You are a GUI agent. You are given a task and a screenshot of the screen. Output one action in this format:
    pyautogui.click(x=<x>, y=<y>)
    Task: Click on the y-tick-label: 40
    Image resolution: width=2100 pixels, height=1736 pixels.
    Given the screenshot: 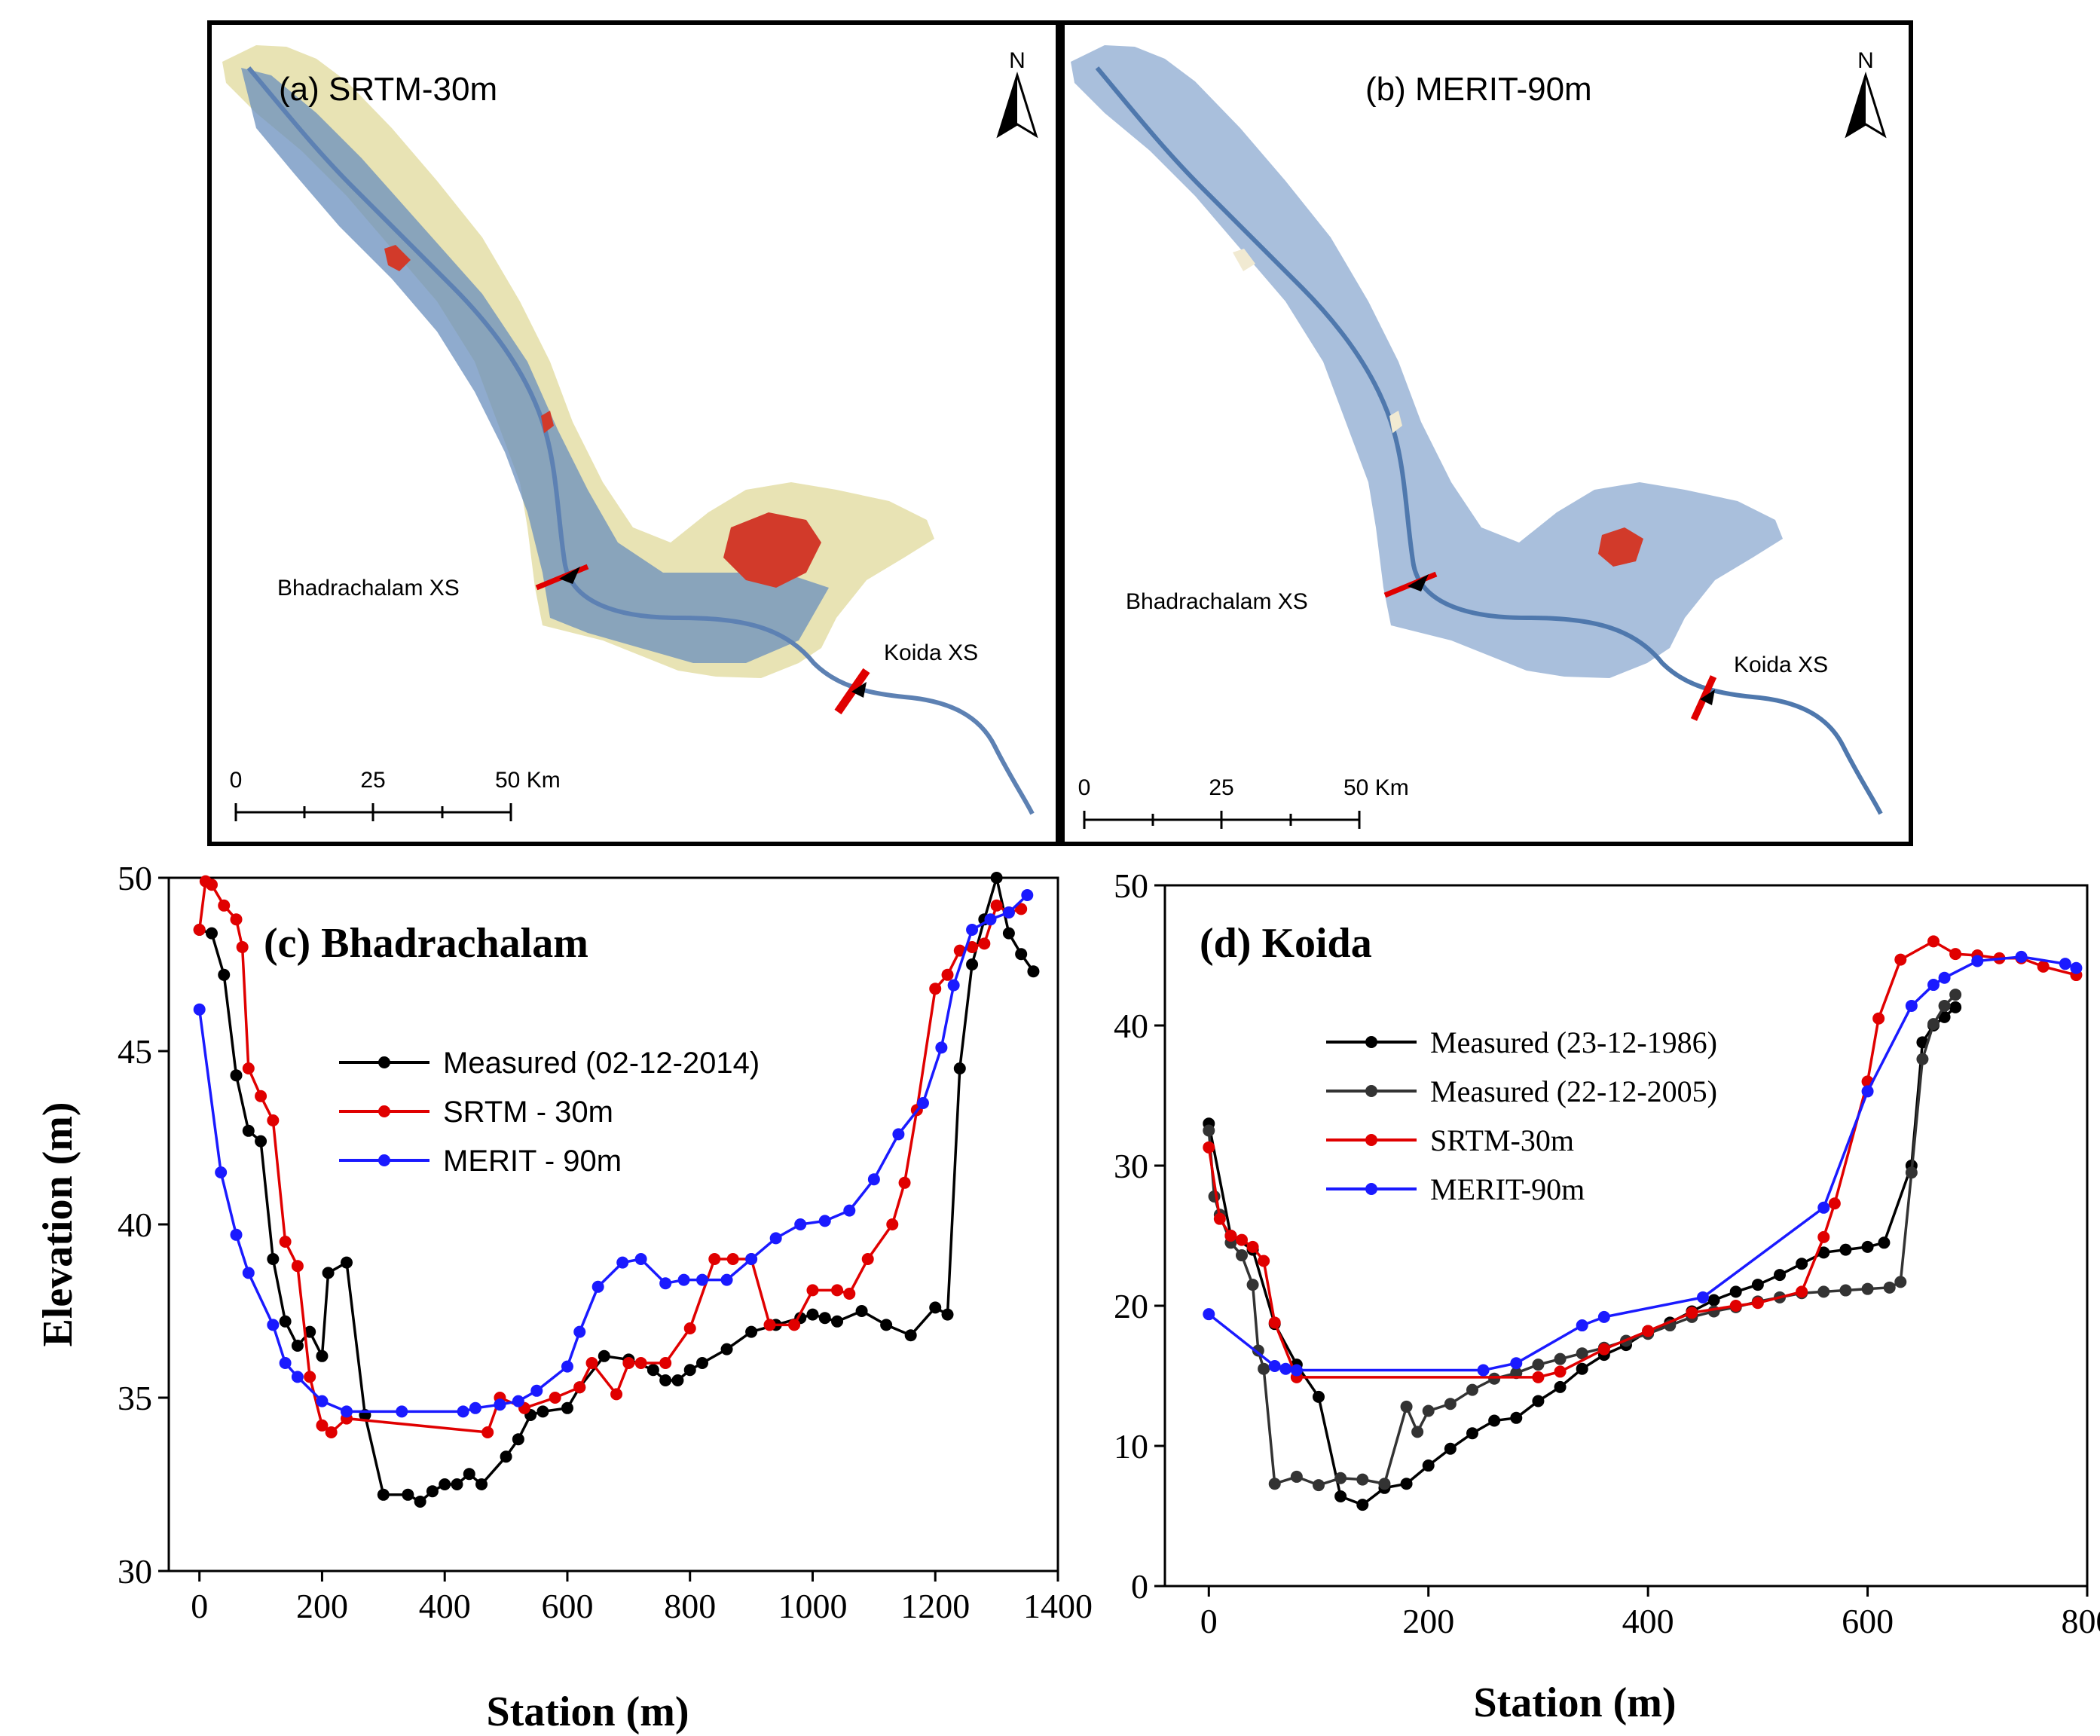 What is the action you would take?
    pyautogui.click(x=135, y=1225)
    